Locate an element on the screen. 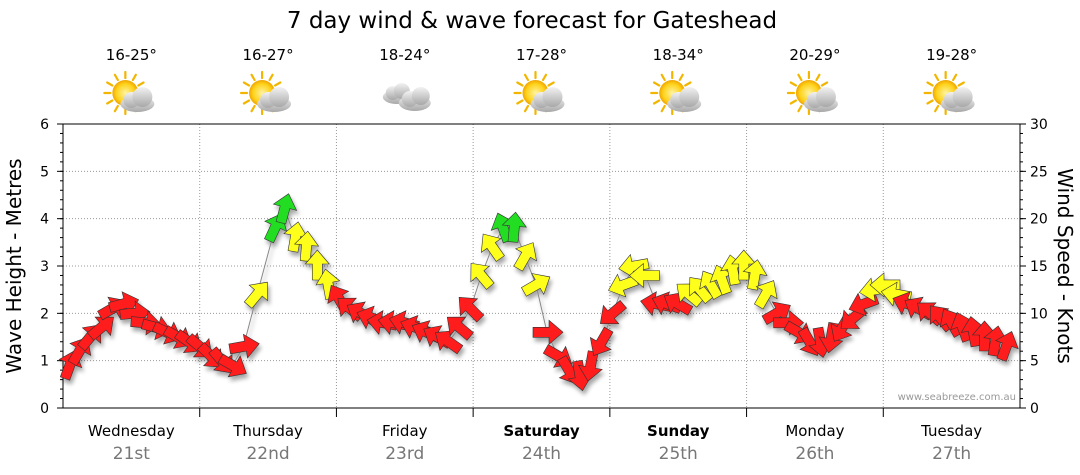 The image size is (1080, 475). day-temperature: 16-25° is located at coordinates (131, 55).